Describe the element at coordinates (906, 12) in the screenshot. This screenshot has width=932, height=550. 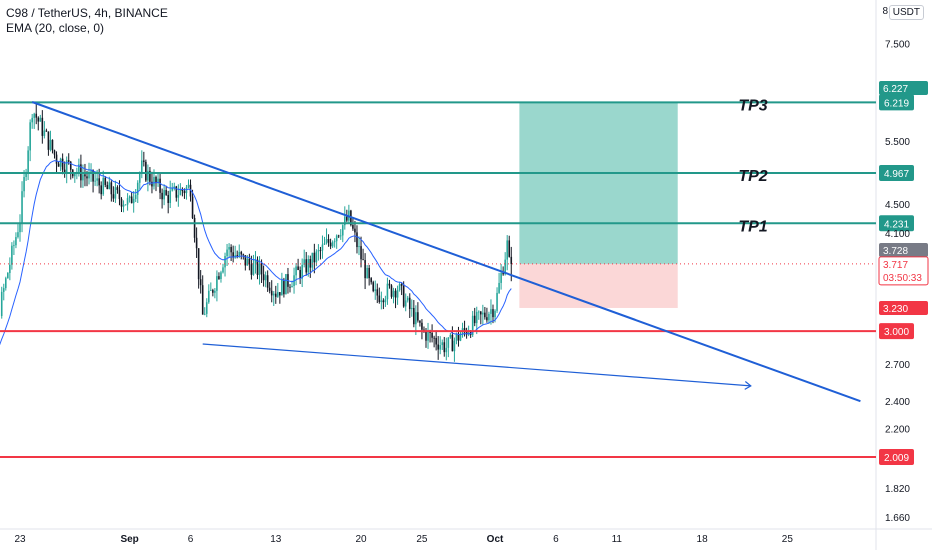
I see `currency-button: USDT` at that location.